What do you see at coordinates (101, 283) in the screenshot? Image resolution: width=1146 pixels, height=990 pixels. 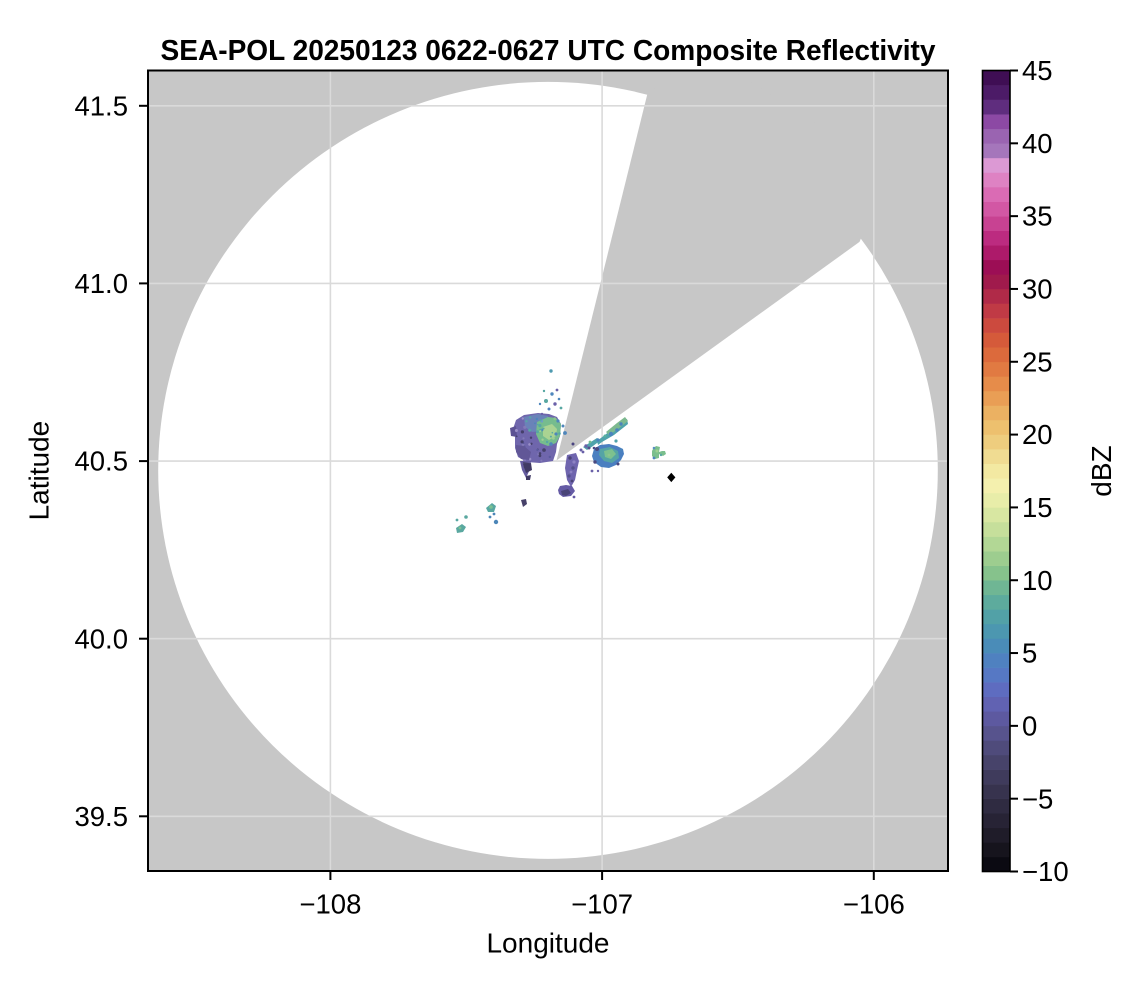 I see `svg-text: 41.0` at bounding box center [101, 283].